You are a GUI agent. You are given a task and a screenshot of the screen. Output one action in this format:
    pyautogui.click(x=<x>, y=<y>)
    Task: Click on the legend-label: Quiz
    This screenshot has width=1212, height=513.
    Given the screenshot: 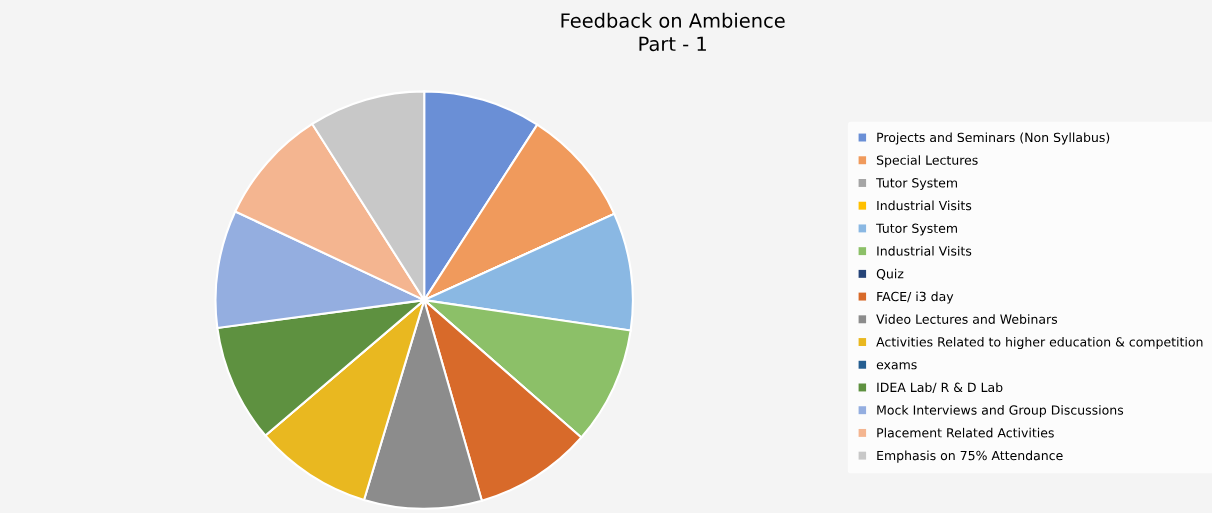 What is the action you would take?
    pyautogui.click(x=890, y=274)
    